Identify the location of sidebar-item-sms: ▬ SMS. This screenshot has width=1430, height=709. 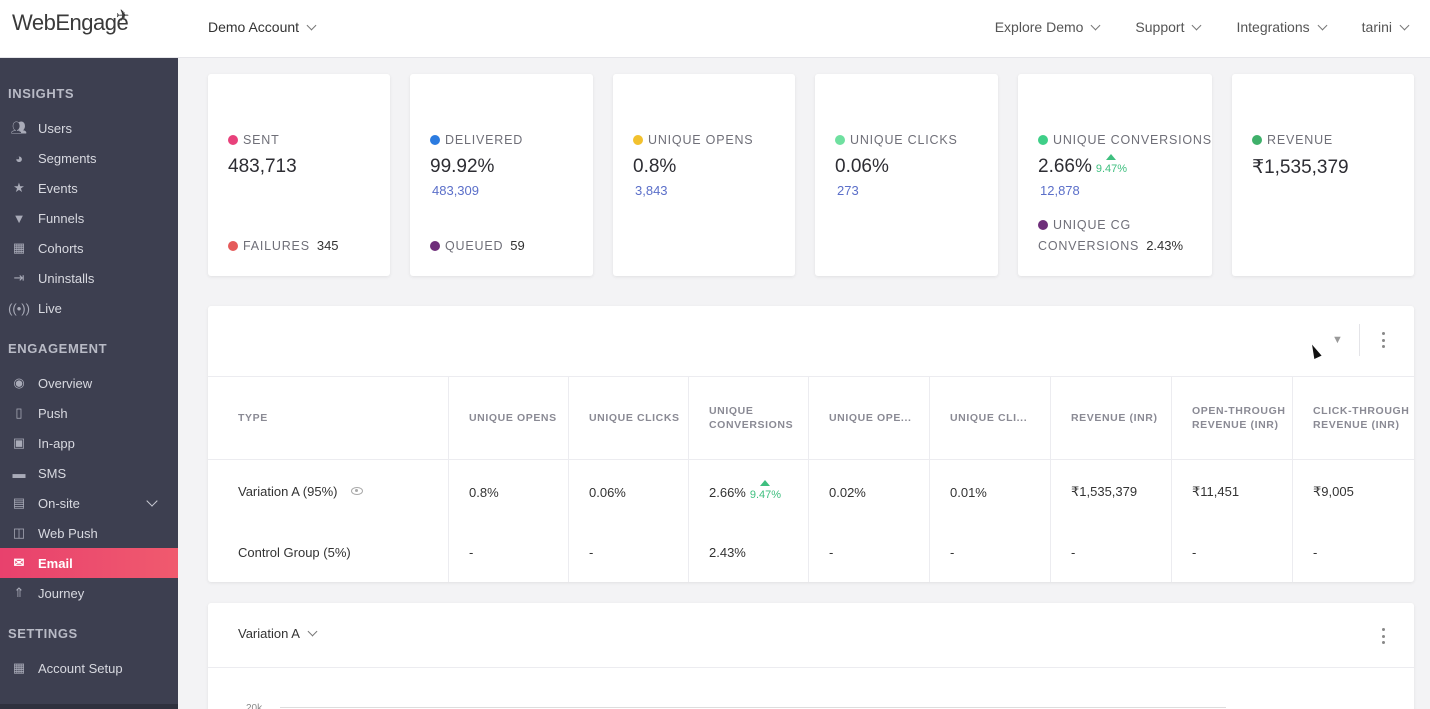
(89, 473).